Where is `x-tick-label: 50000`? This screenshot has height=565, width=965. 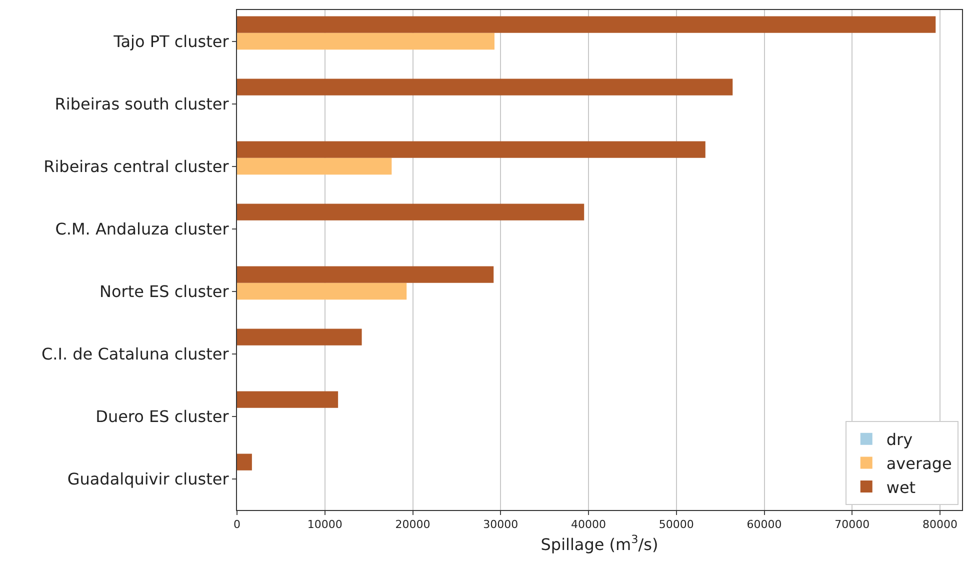 x-tick-label: 50000 is located at coordinates (676, 525).